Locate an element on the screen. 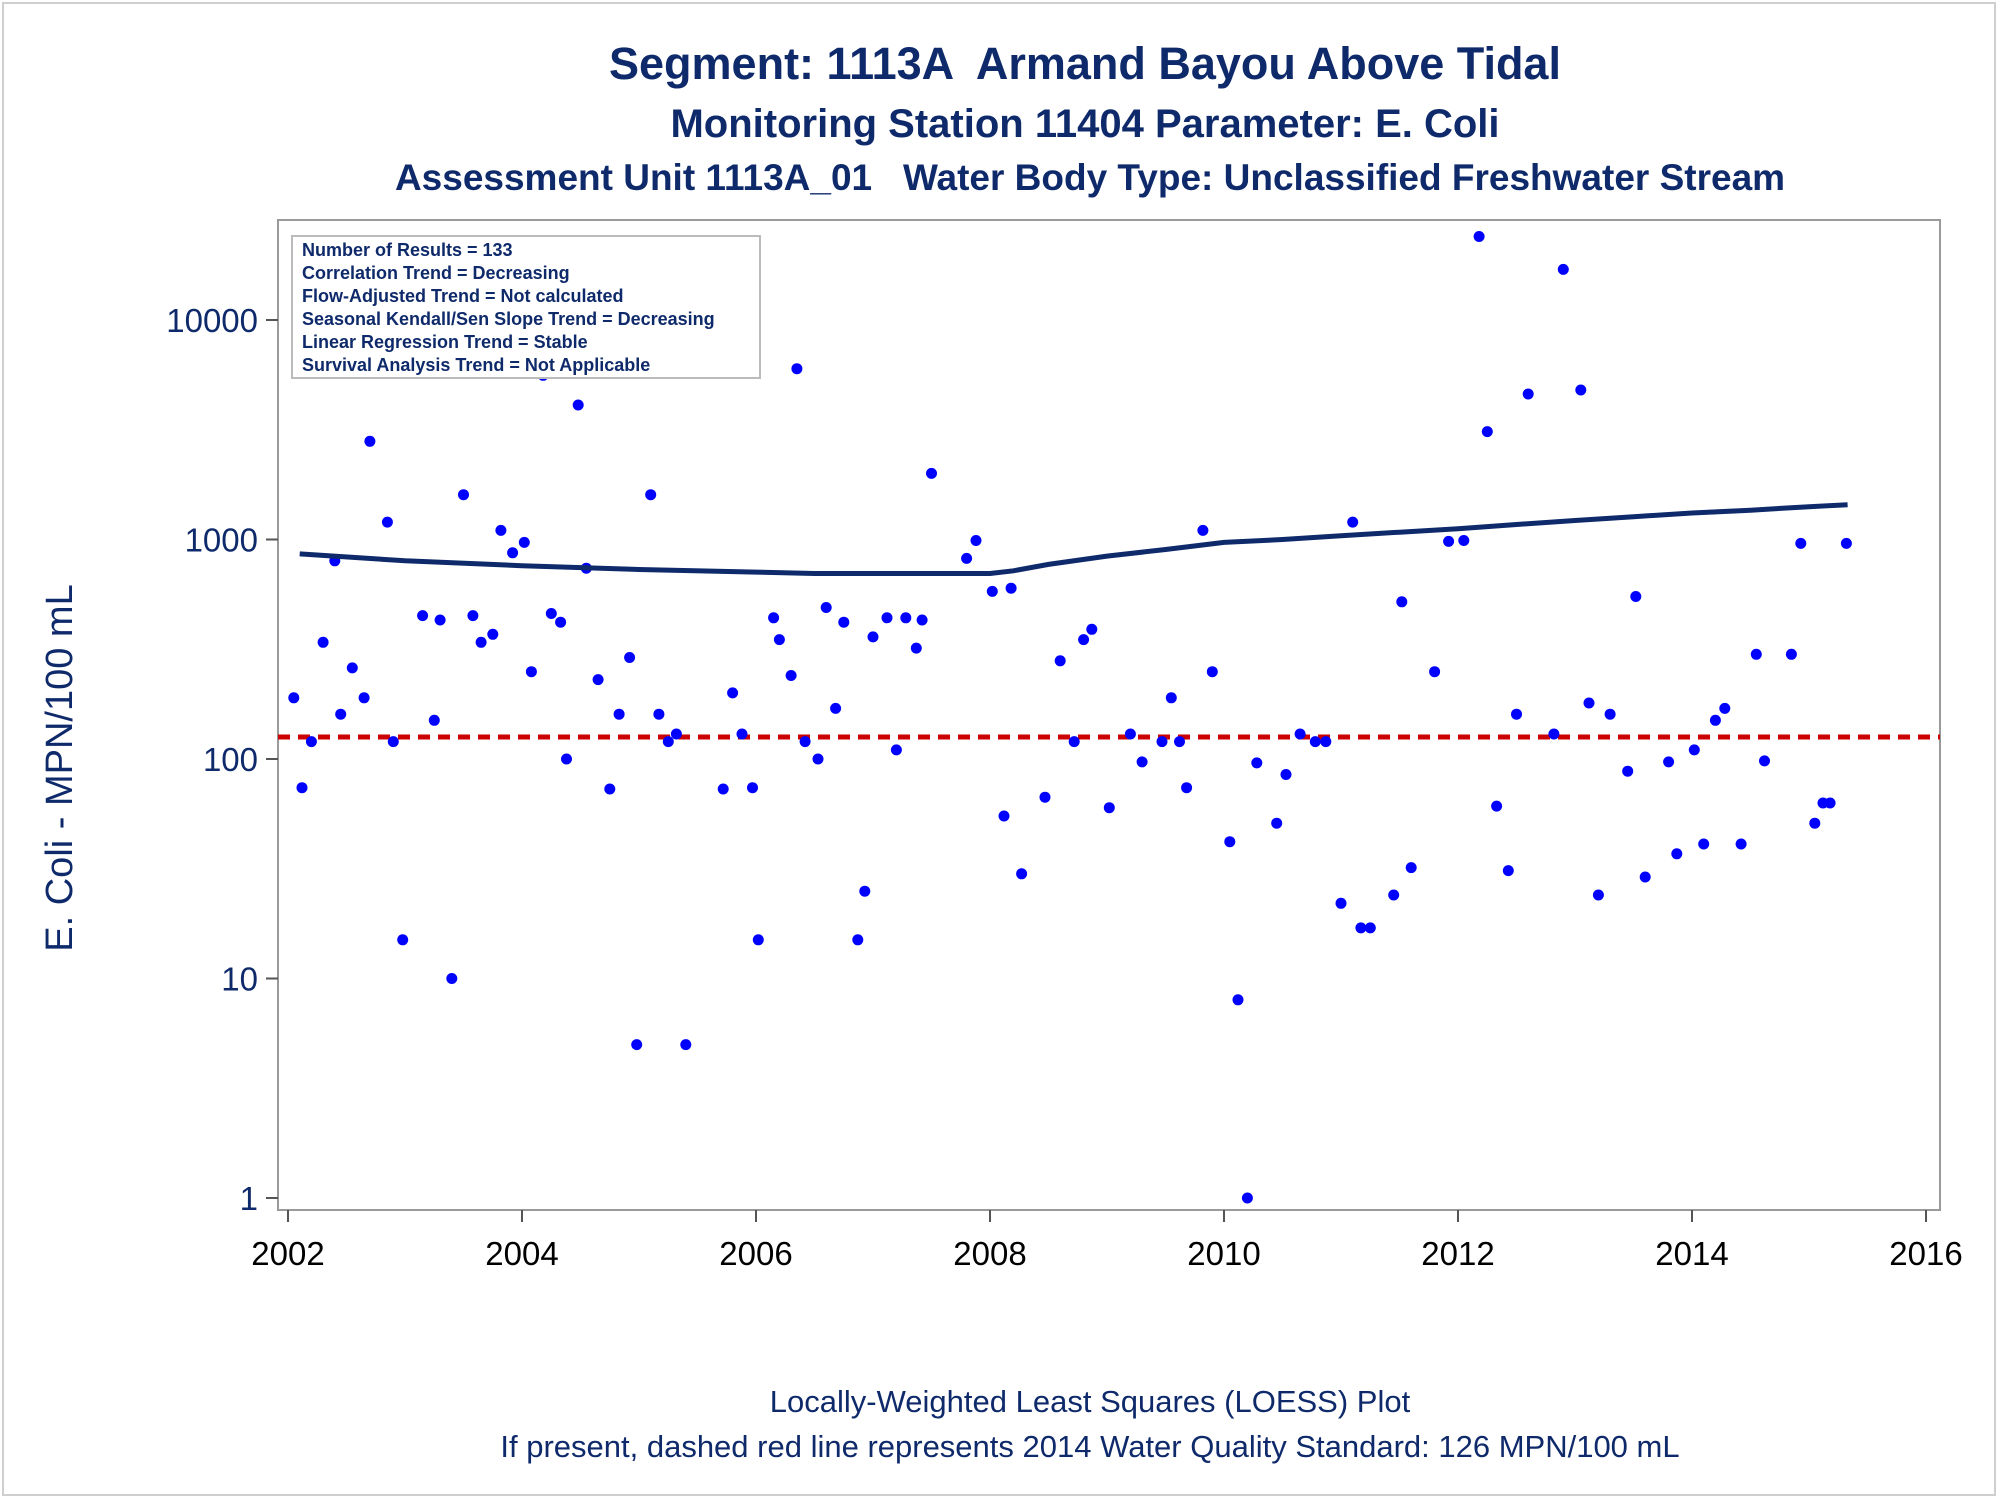  stats-line: Correlation Trend = Decreasing is located at coordinates (436, 273).